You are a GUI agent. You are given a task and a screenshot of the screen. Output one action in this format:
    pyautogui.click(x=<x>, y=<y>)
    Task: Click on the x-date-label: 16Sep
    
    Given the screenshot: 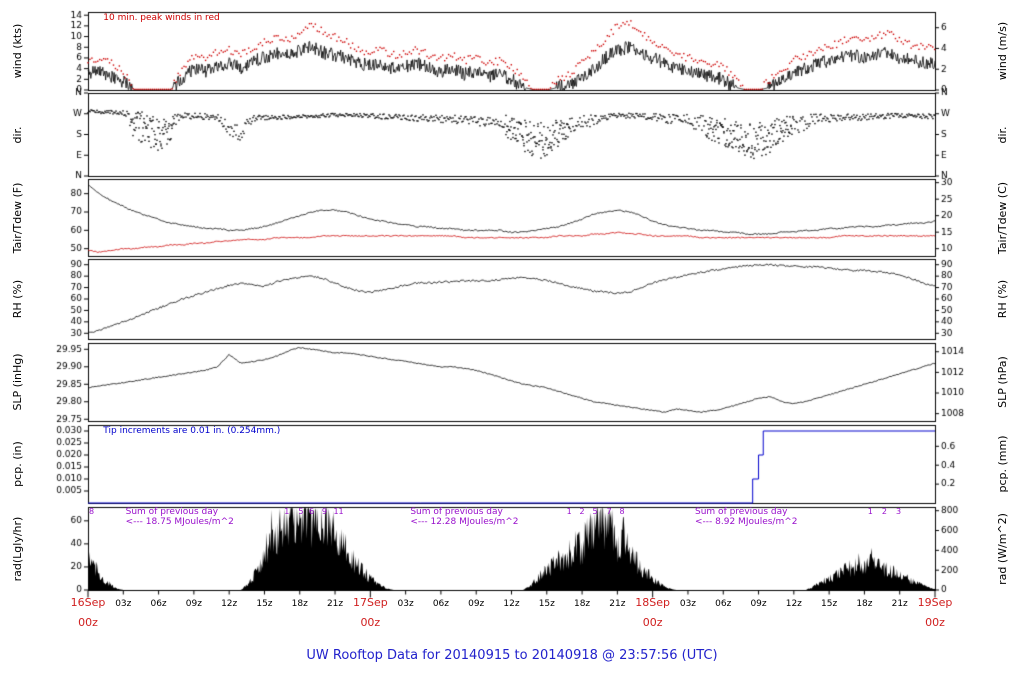 What is the action you would take?
    pyautogui.click(x=88, y=602)
    